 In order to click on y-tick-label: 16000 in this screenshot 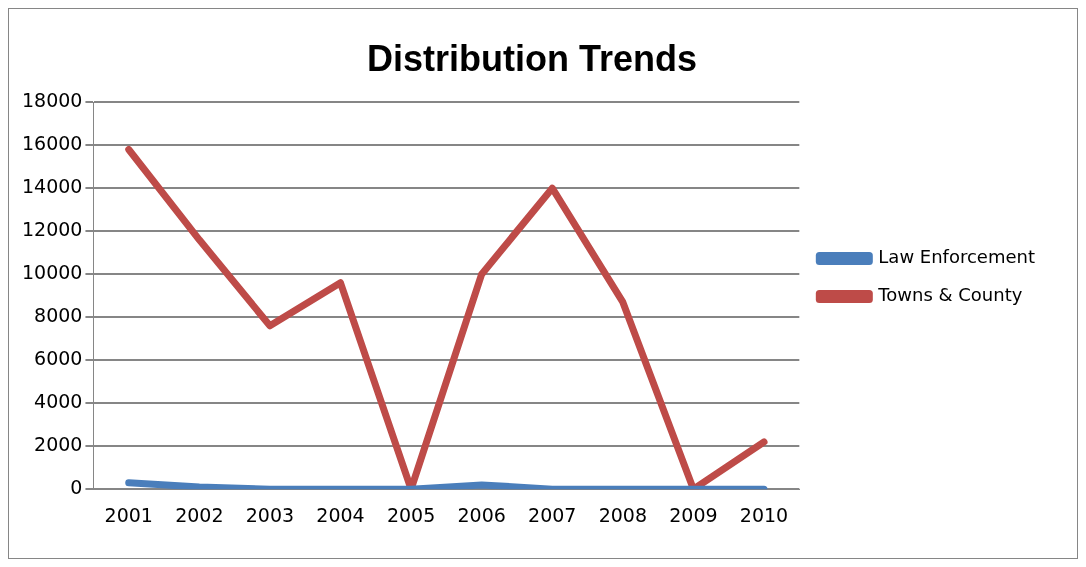, I will do `click(52, 143)`.